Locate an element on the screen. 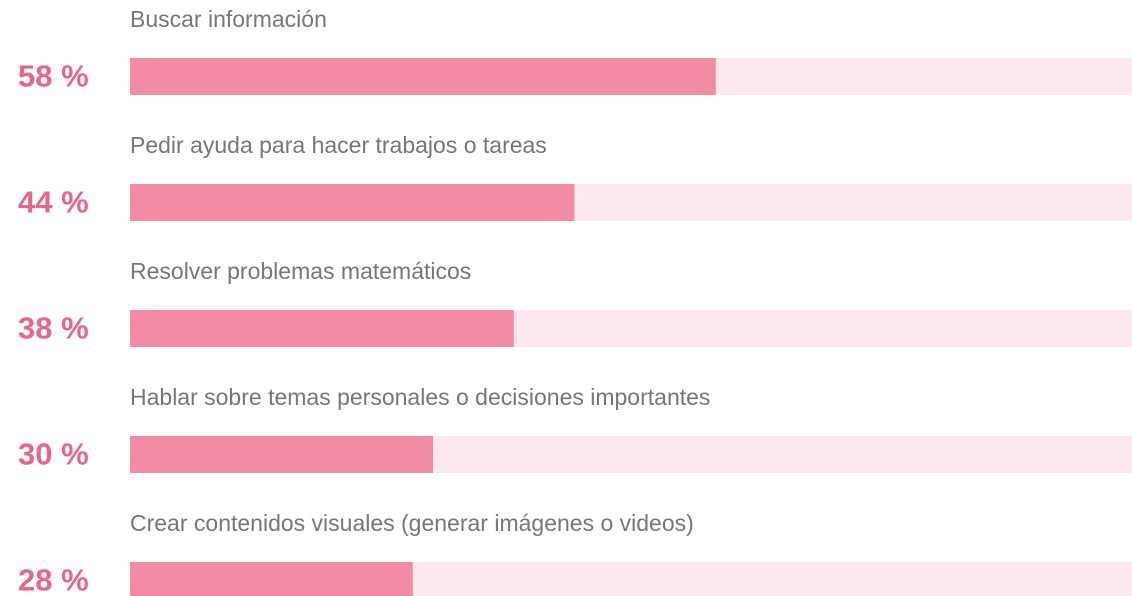 The image size is (1132, 596). value-label: 30 % is located at coordinates (53, 454).